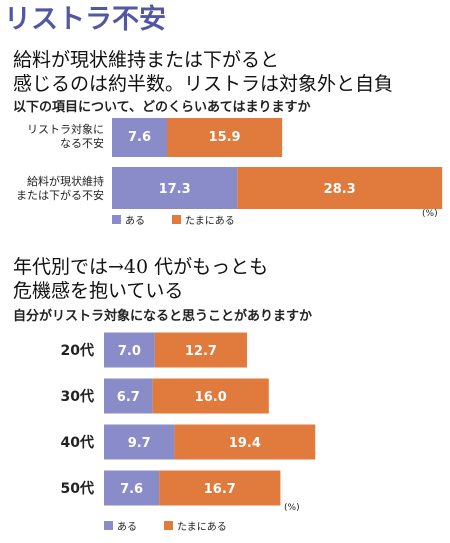 The image size is (450, 543). What do you see at coordinates (82, 143) in the screenshot?
I see `category-label: なる不安` at bounding box center [82, 143].